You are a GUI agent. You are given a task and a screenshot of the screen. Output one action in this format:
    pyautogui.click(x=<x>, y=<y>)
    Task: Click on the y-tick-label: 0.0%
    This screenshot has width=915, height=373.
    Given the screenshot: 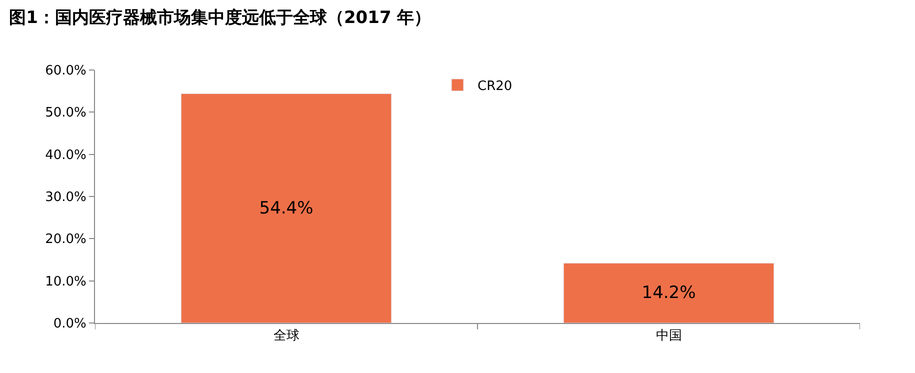 What is the action you would take?
    pyautogui.click(x=69, y=324)
    